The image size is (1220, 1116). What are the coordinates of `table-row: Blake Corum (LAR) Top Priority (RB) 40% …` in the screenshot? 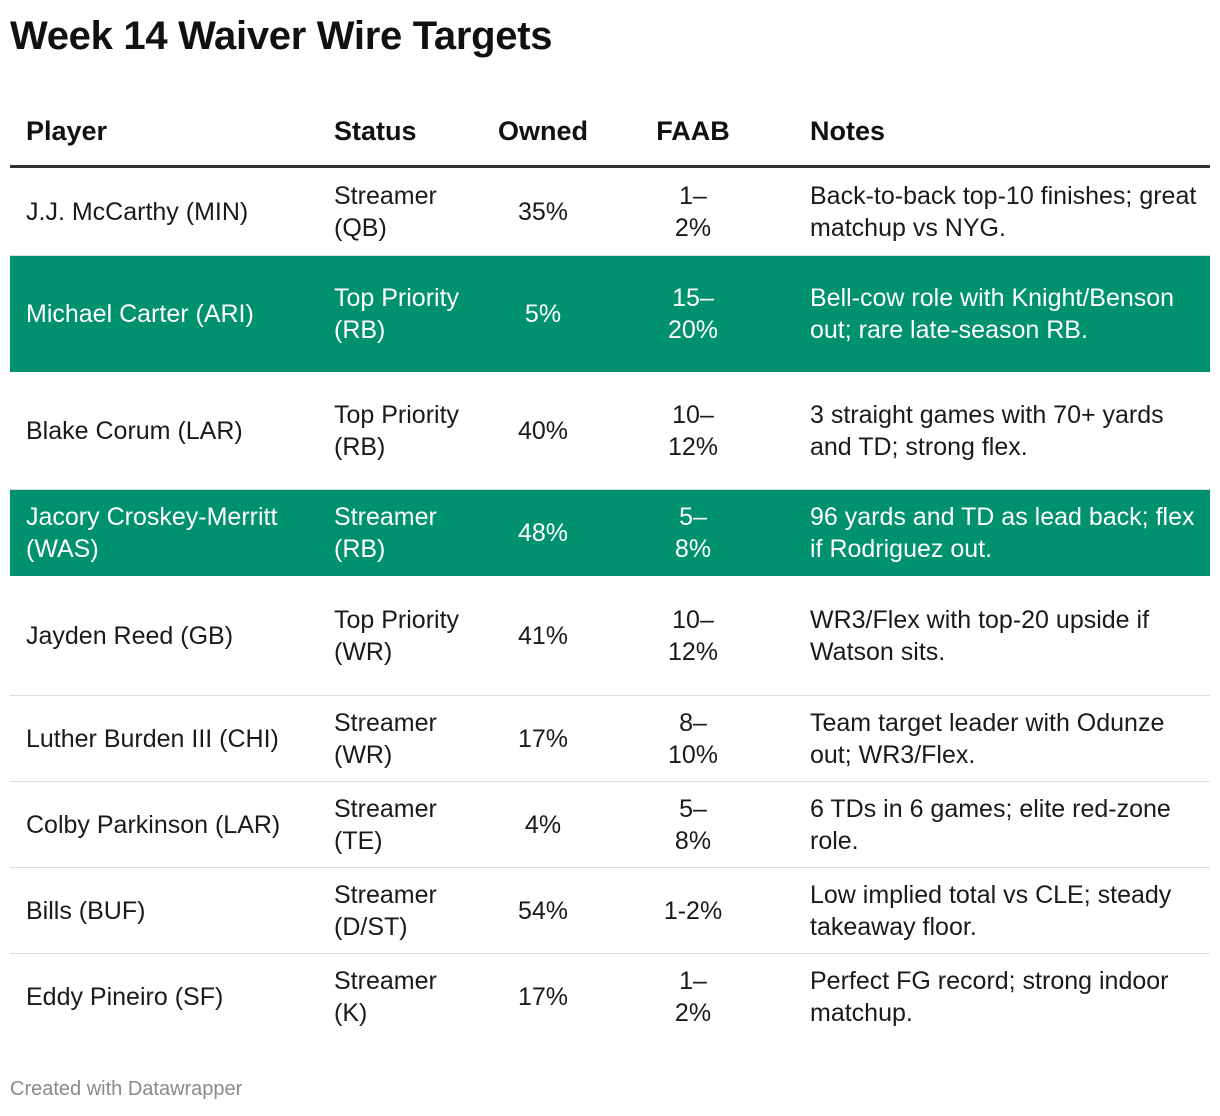 It's located at (610, 431).